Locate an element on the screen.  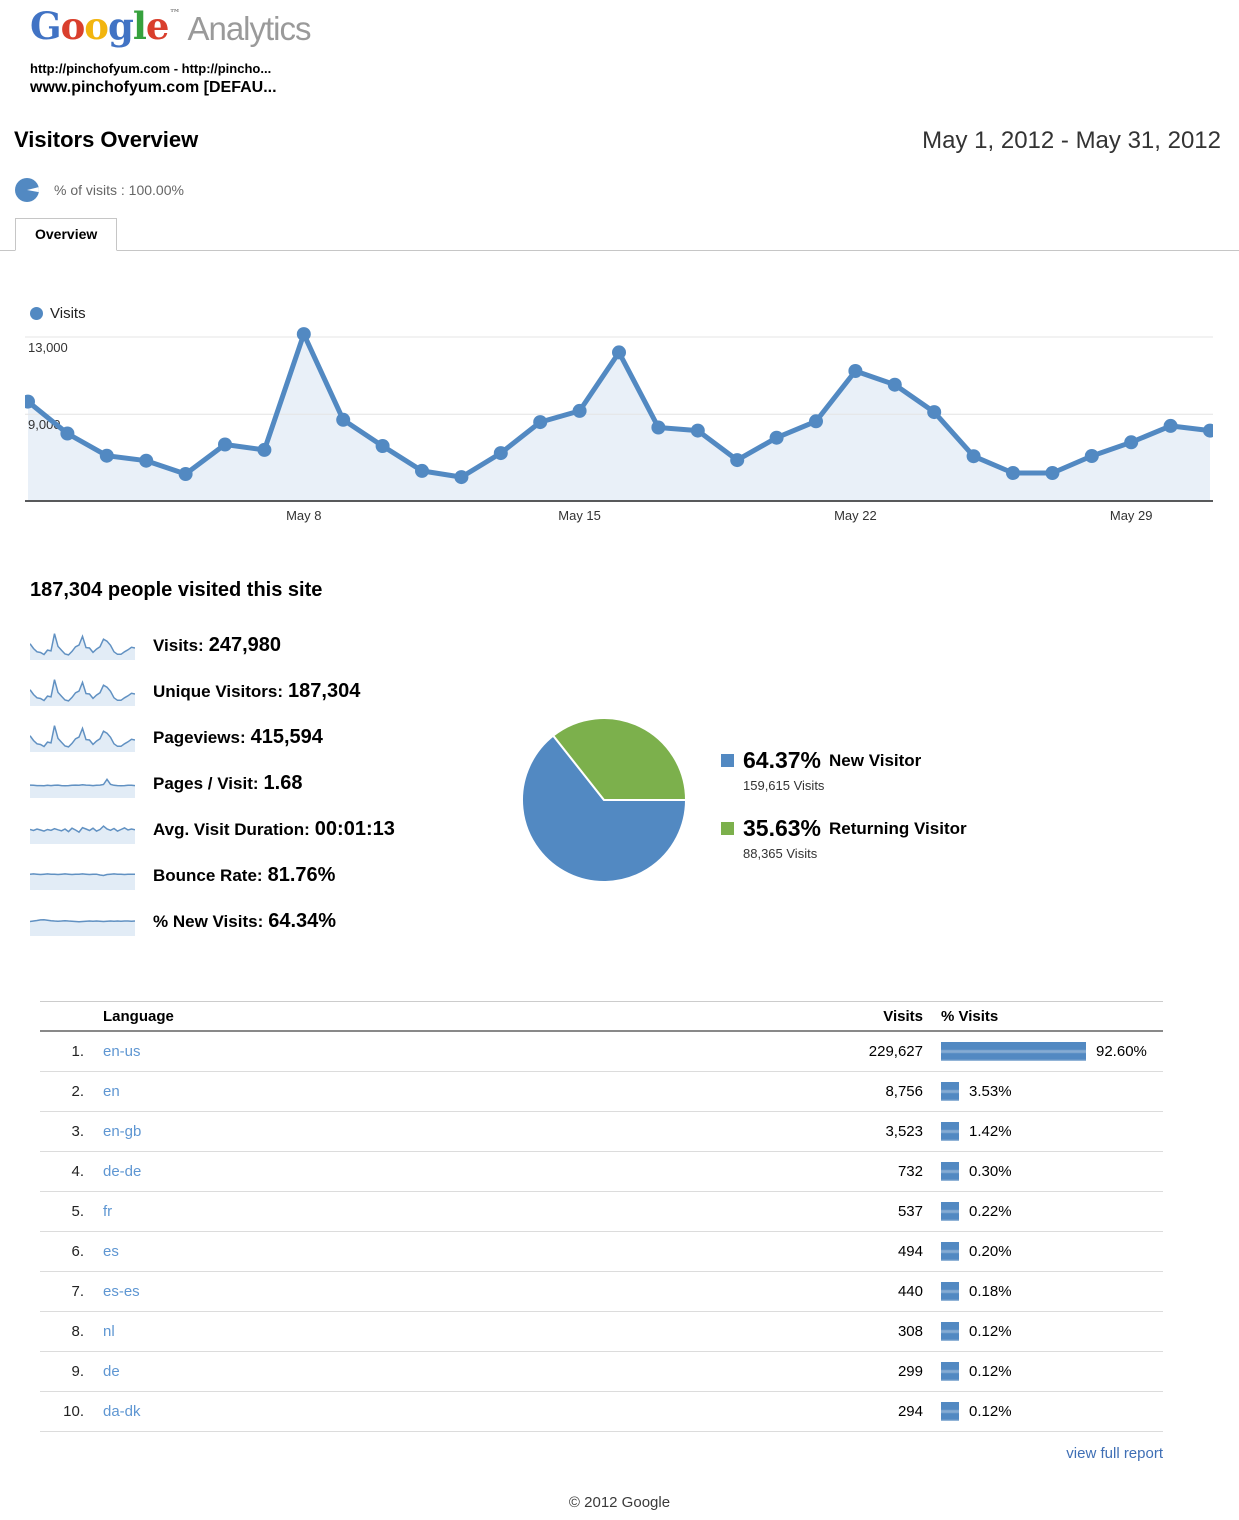
row-pct: 92.60% is located at coordinates (1121, 1051).